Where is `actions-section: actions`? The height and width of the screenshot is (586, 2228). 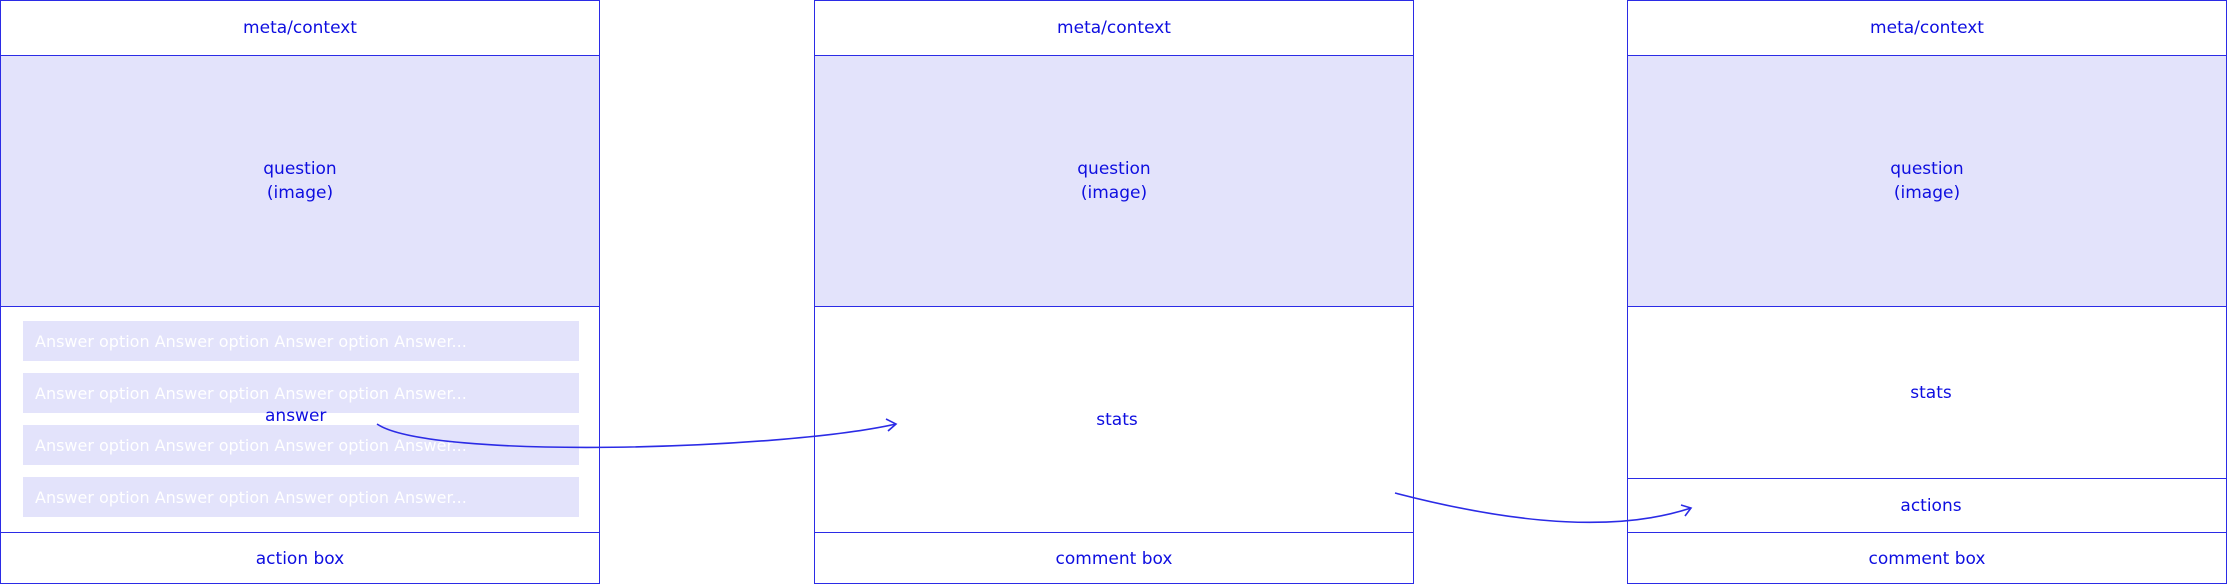 actions-section: actions is located at coordinates (1927, 505).